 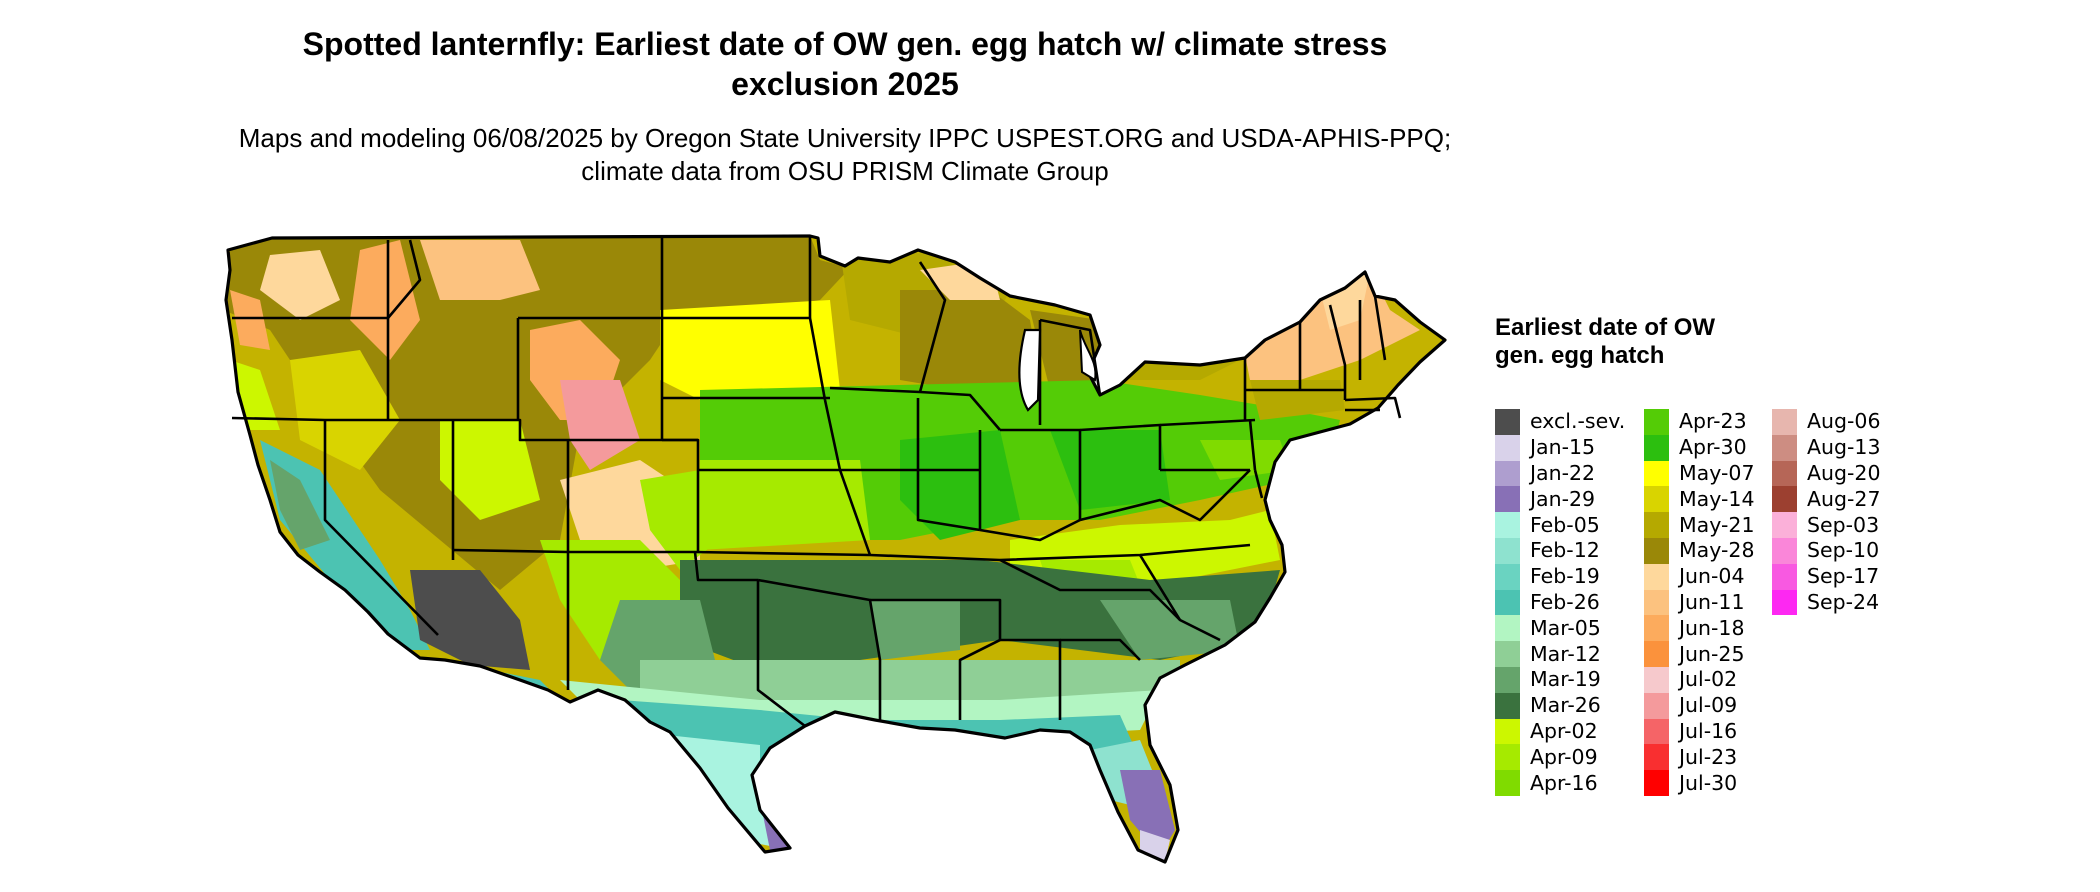 I want to click on legend-label: Apr-23, so click(x=1713, y=421).